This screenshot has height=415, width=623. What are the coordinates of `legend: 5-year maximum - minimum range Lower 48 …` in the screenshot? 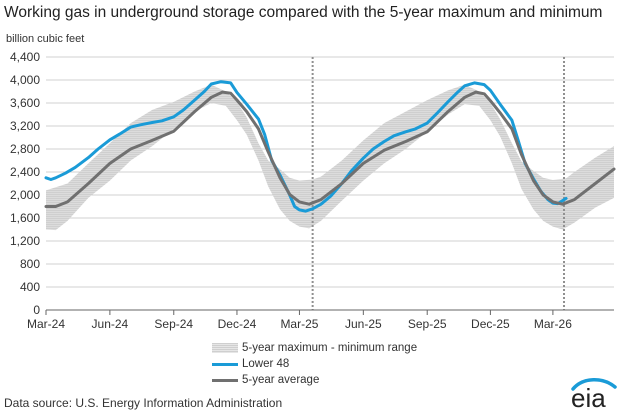 It's located at (314, 364).